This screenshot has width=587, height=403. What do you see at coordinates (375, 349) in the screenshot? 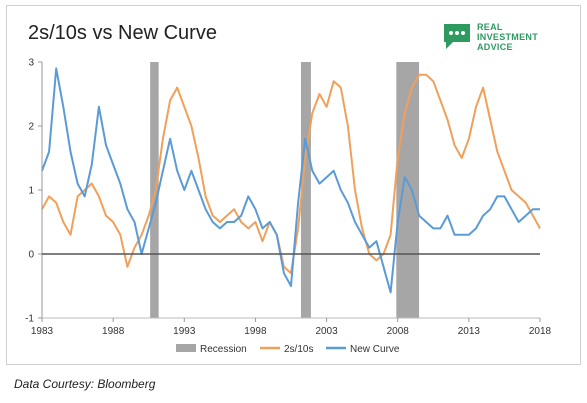
I see `legend-label: New Curve` at bounding box center [375, 349].